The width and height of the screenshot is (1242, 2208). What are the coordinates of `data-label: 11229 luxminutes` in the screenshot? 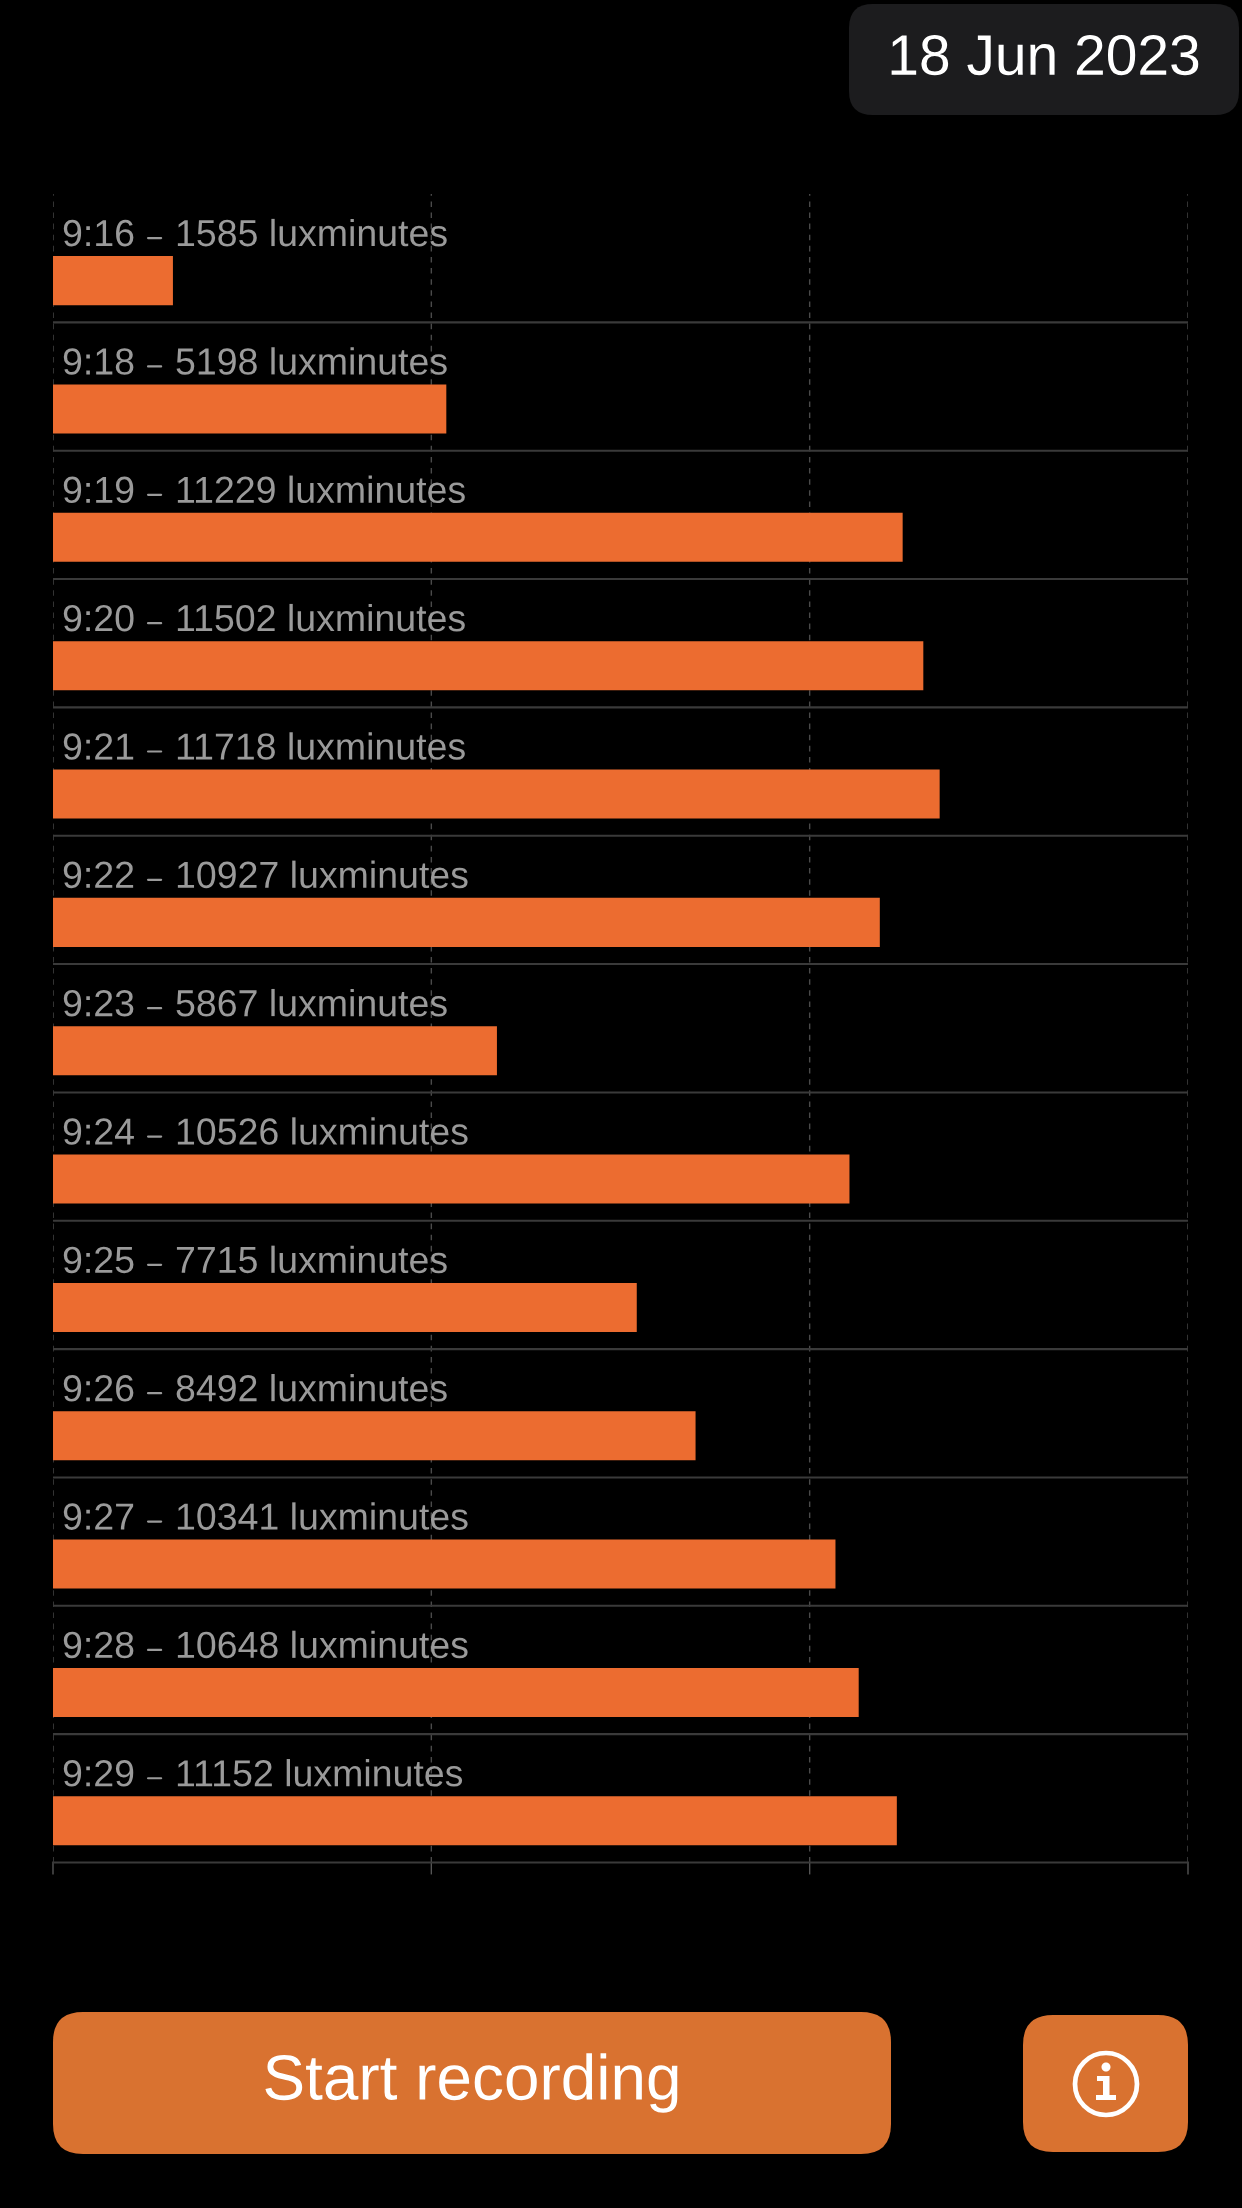 It's located at (321, 489).